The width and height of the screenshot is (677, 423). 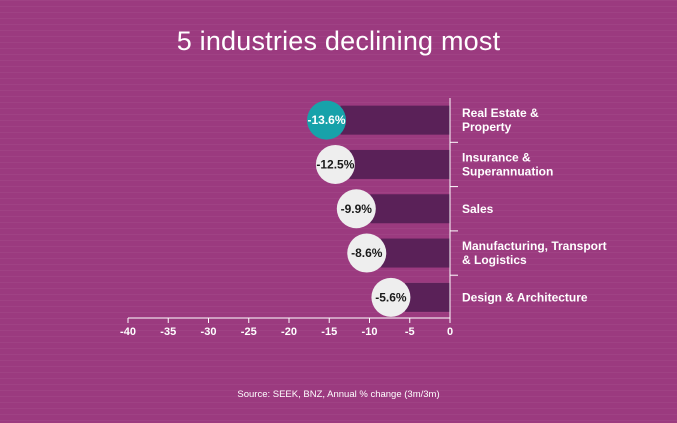 I want to click on data-label: -5.6%, so click(x=391, y=297).